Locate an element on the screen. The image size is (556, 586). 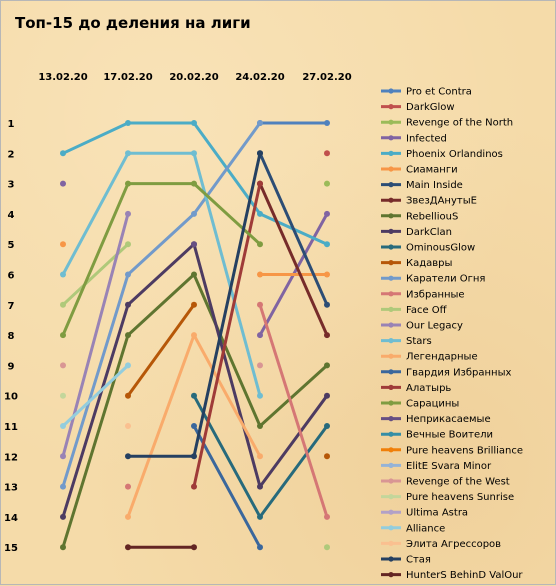
legend-entry: Кадавры is located at coordinates (429, 263).